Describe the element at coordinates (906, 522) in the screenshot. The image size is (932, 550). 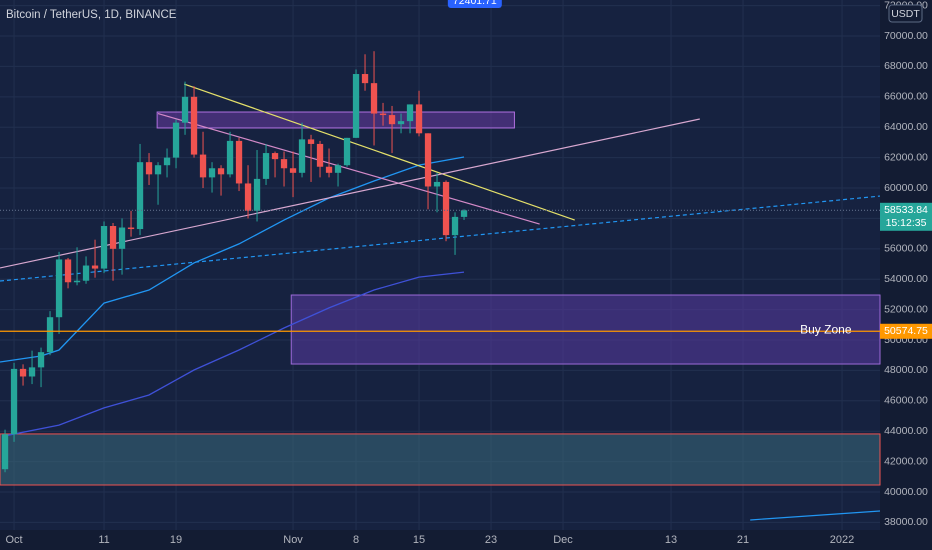
I see `y-tick-label: 38000.00` at that location.